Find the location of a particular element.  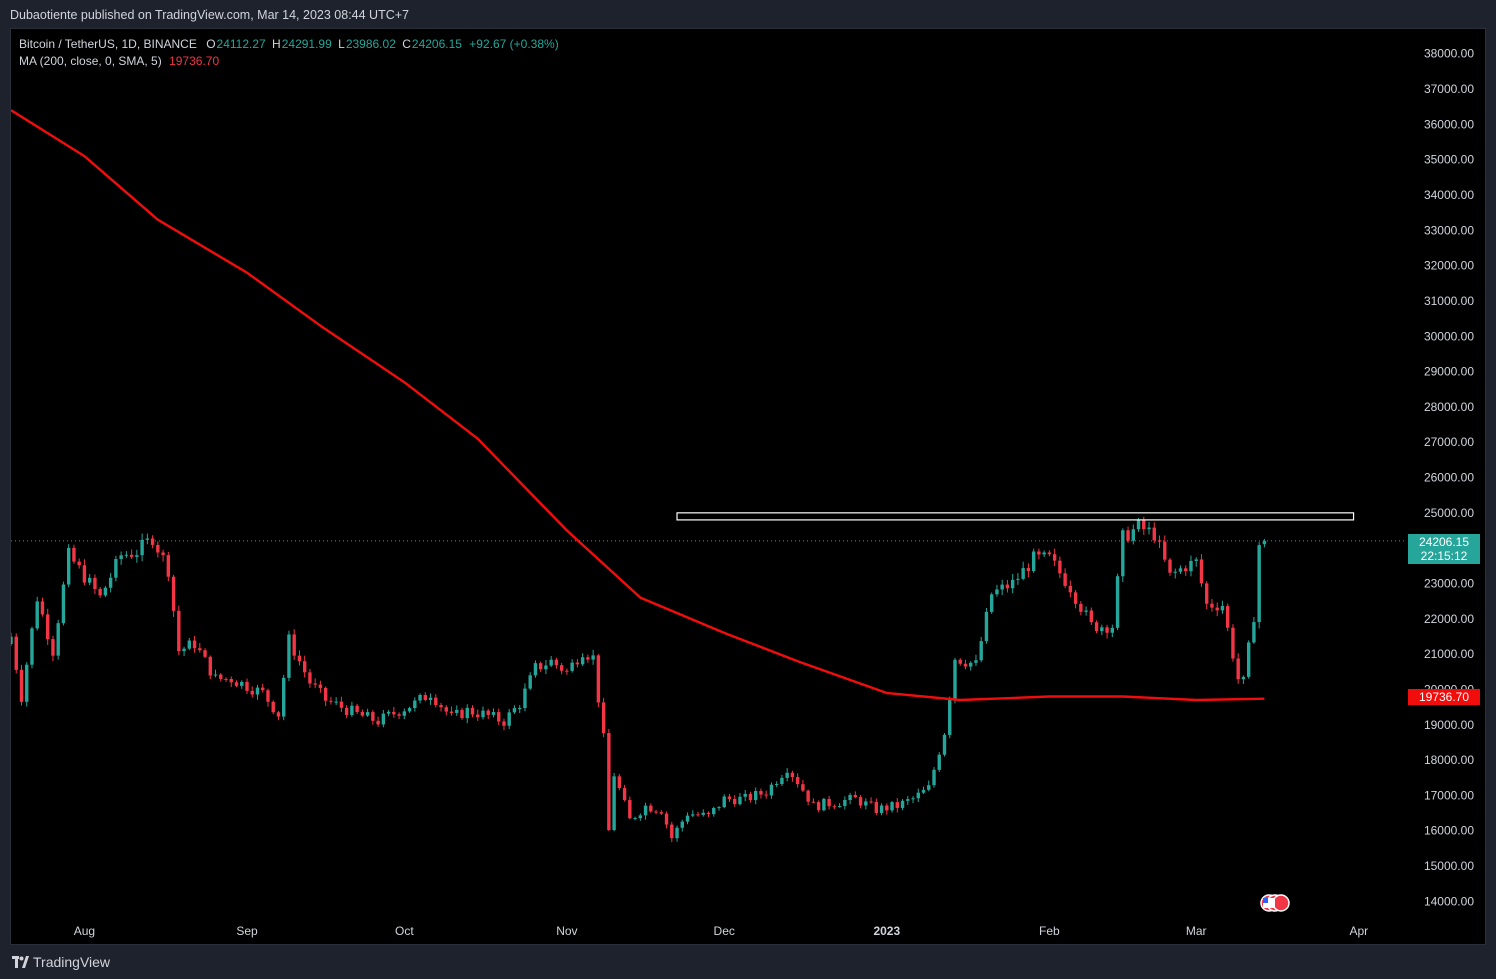

y-tick-label: 28000.00 is located at coordinates (1449, 407).